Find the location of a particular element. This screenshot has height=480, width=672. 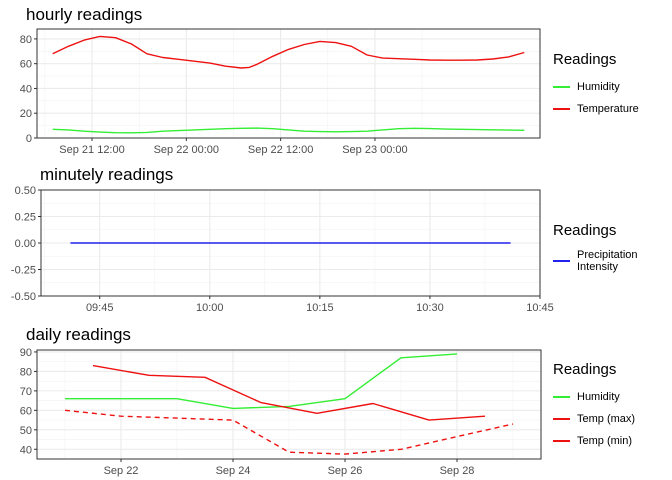

legend-label-temperature: Temperature is located at coordinates (608, 109).